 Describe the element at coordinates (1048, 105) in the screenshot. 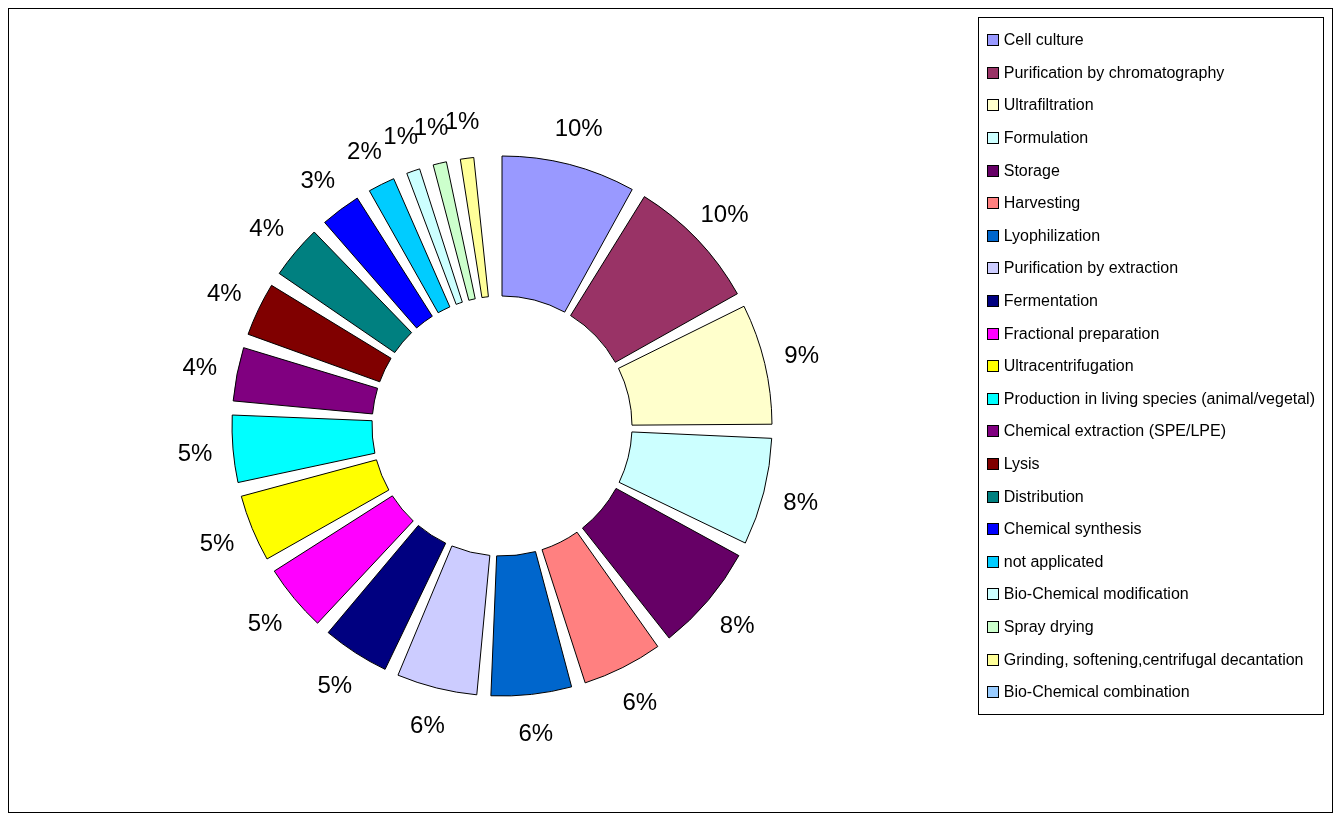

I see `legend-label: Ultrafiltration` at that location.